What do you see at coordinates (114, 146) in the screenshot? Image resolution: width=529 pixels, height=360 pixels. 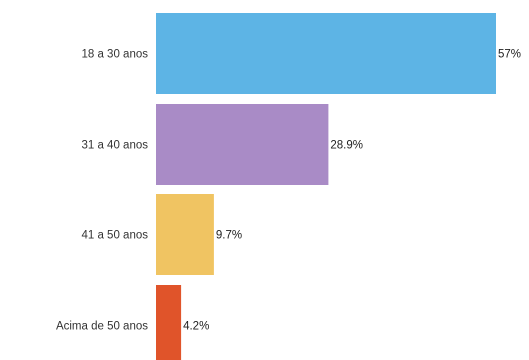 I see `category-label-2: 31 a 40 anos` at bounding box center [114, 146].